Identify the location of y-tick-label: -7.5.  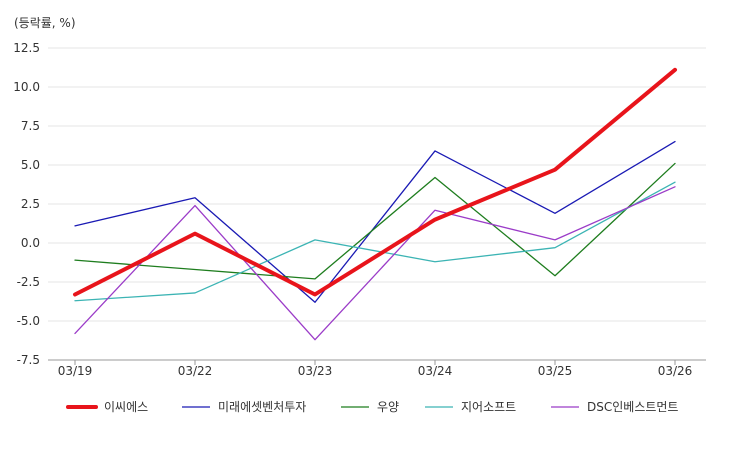
(28, 360).